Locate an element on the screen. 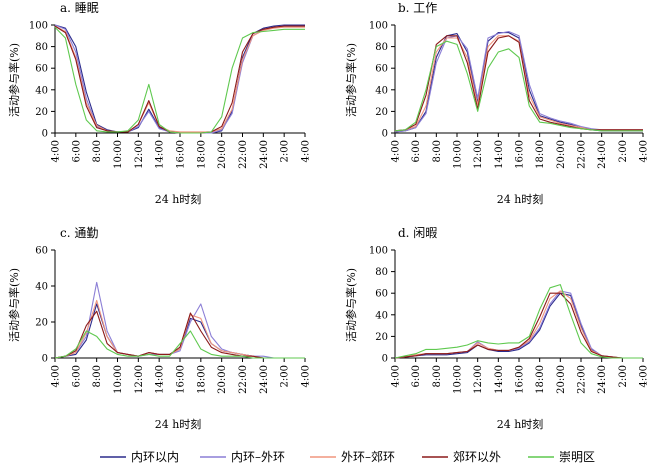 The height and width of the screenshot is (465, 650). panel-title: a. 睡眠 is located at coordinates (79, 8).